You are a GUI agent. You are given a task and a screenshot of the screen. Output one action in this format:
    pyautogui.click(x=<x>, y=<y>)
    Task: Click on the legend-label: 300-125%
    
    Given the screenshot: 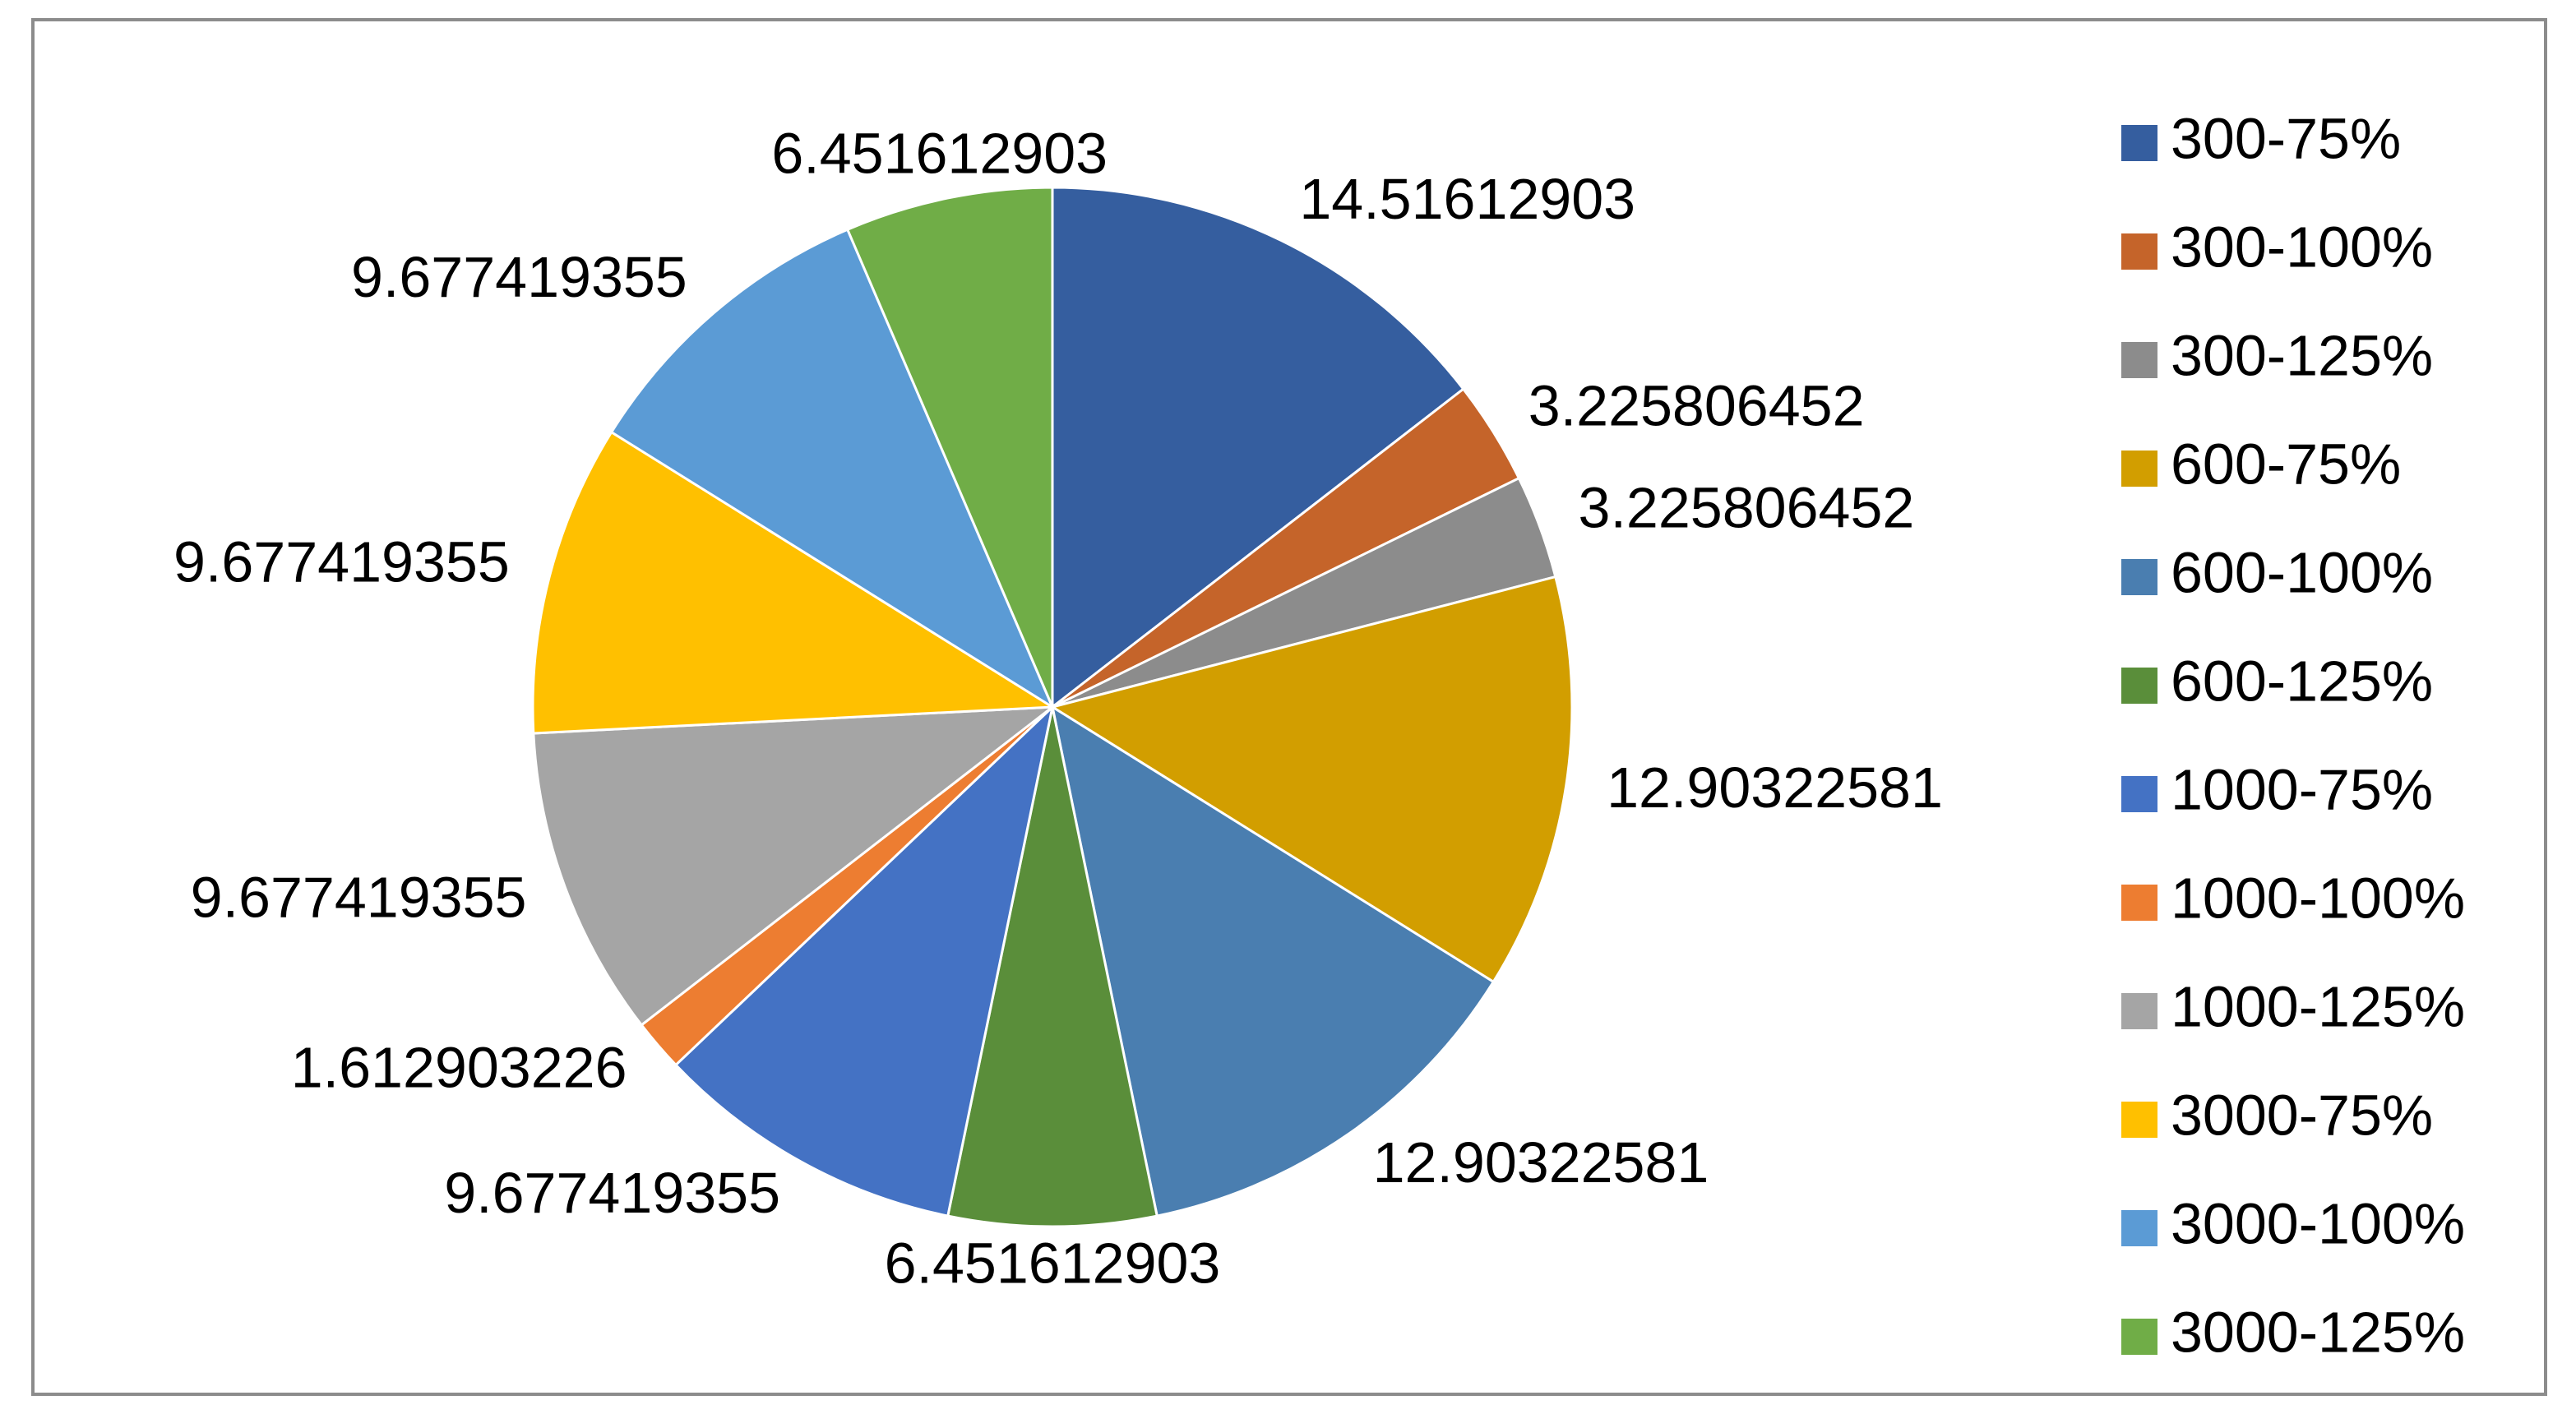 What is the action you would take?
    pyautogui.click(x=2302, y=355)
    